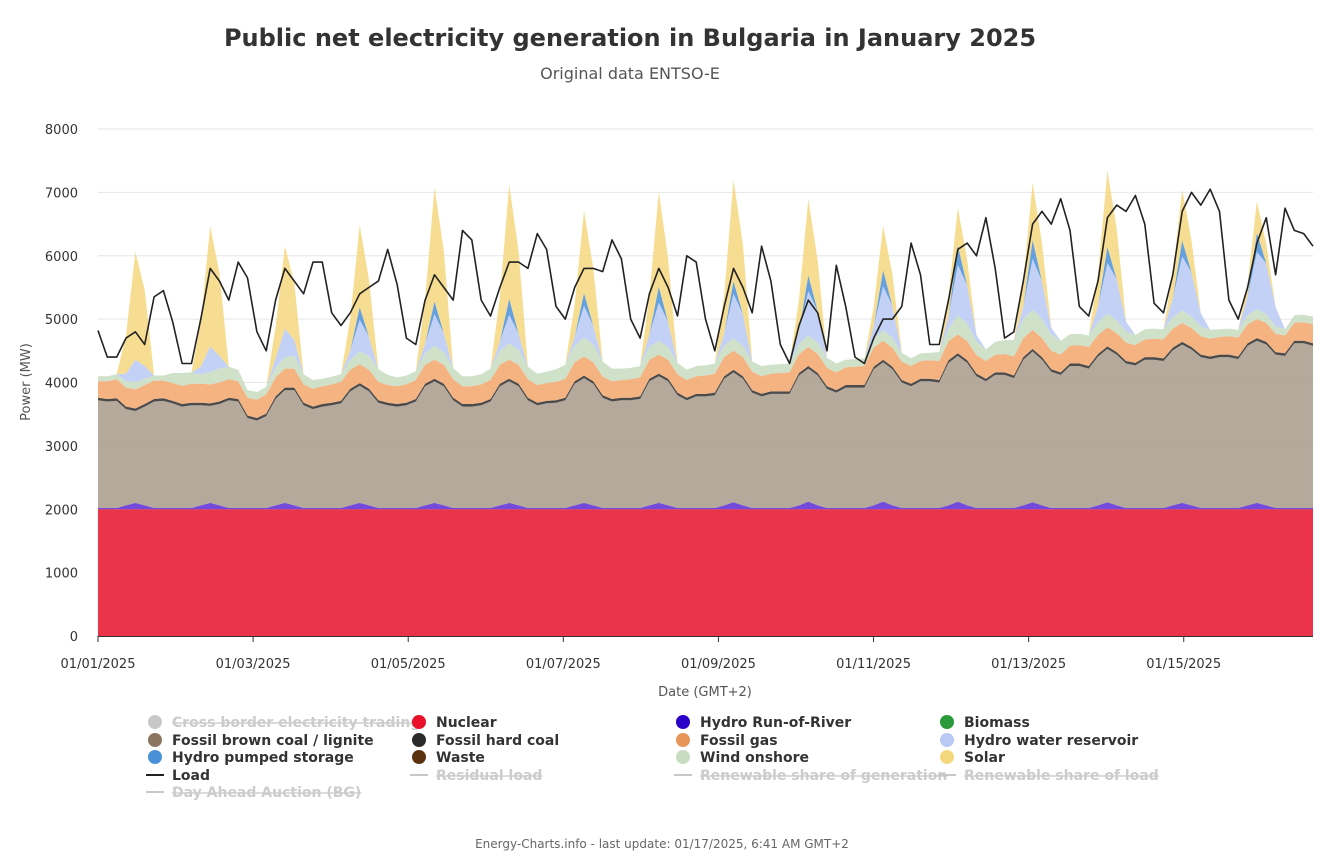 The width and height of the screenshot is (1337, 857). I want to click on legend-label: Fossil hard coal, so click(497, 741).